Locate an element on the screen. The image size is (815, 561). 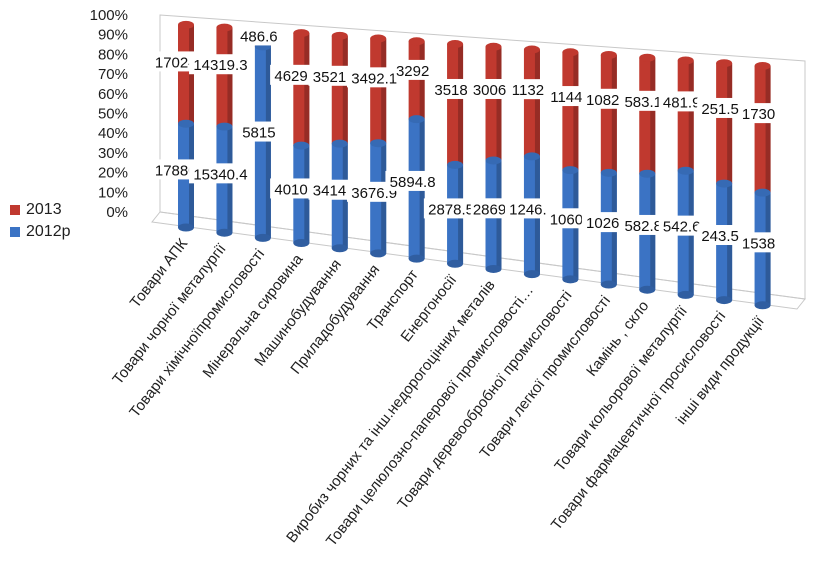
y-tick-label: 0% is located at coordinates (117, 212).